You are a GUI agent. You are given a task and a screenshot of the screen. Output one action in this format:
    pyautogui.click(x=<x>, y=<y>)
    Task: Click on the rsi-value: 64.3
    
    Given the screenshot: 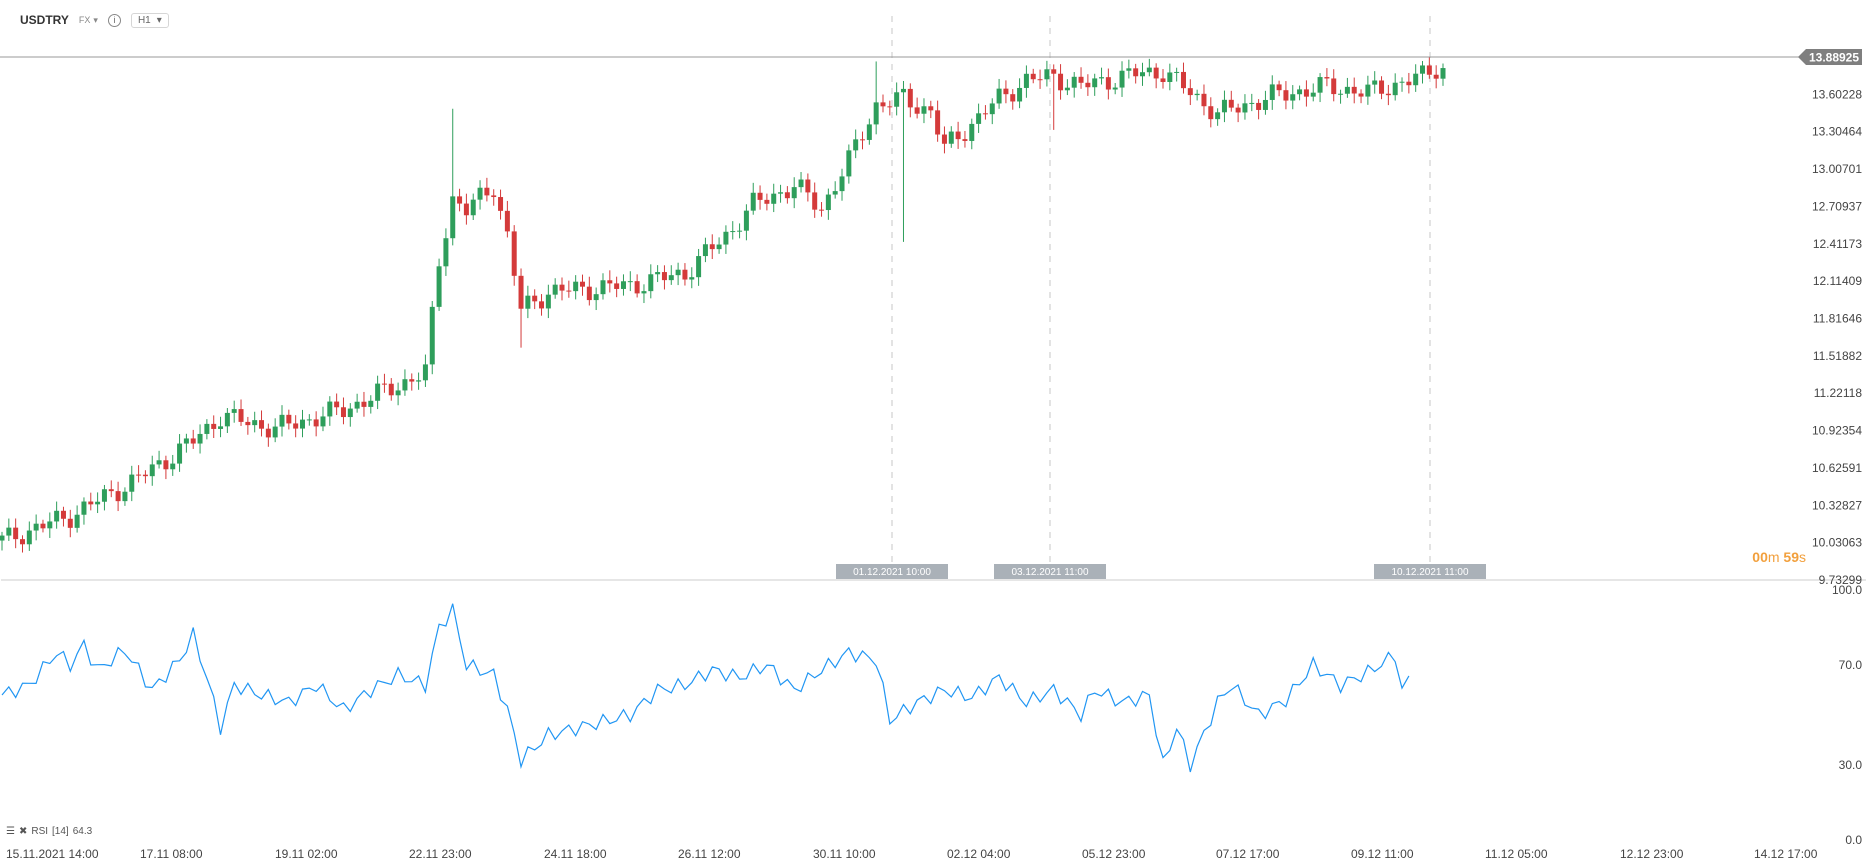 What is the action you would take?
    pyautogui.click(x=82, y=831)
    